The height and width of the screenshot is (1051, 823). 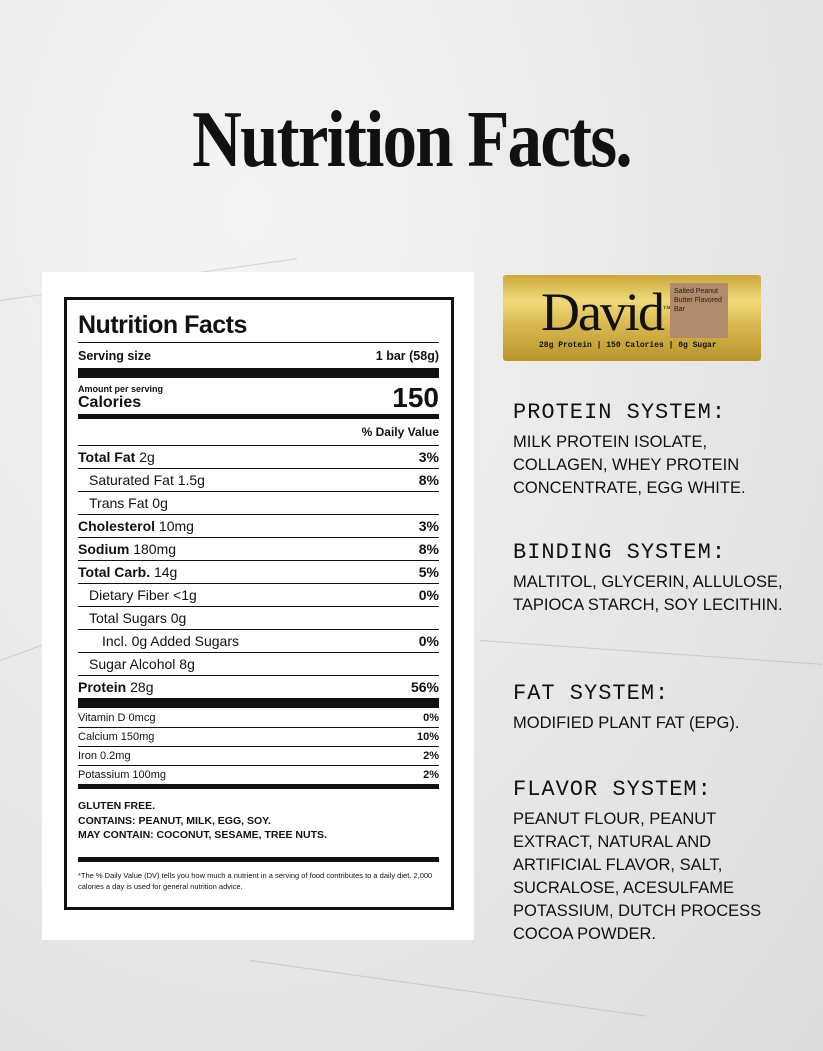 I want to click on nutrient-label: Sugar Alcohol, so click(x=132, y=664).